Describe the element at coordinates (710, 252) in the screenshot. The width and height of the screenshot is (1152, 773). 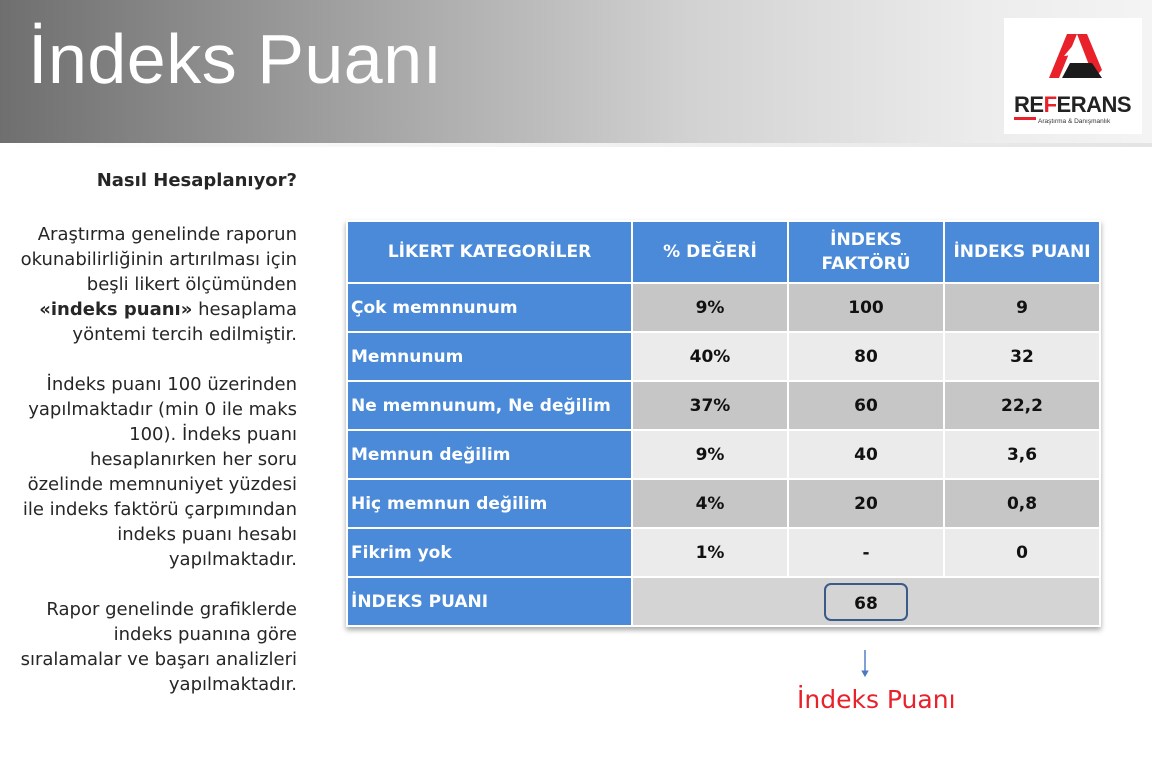
I see `header-percent-value: % DEĞERİ` at that location.